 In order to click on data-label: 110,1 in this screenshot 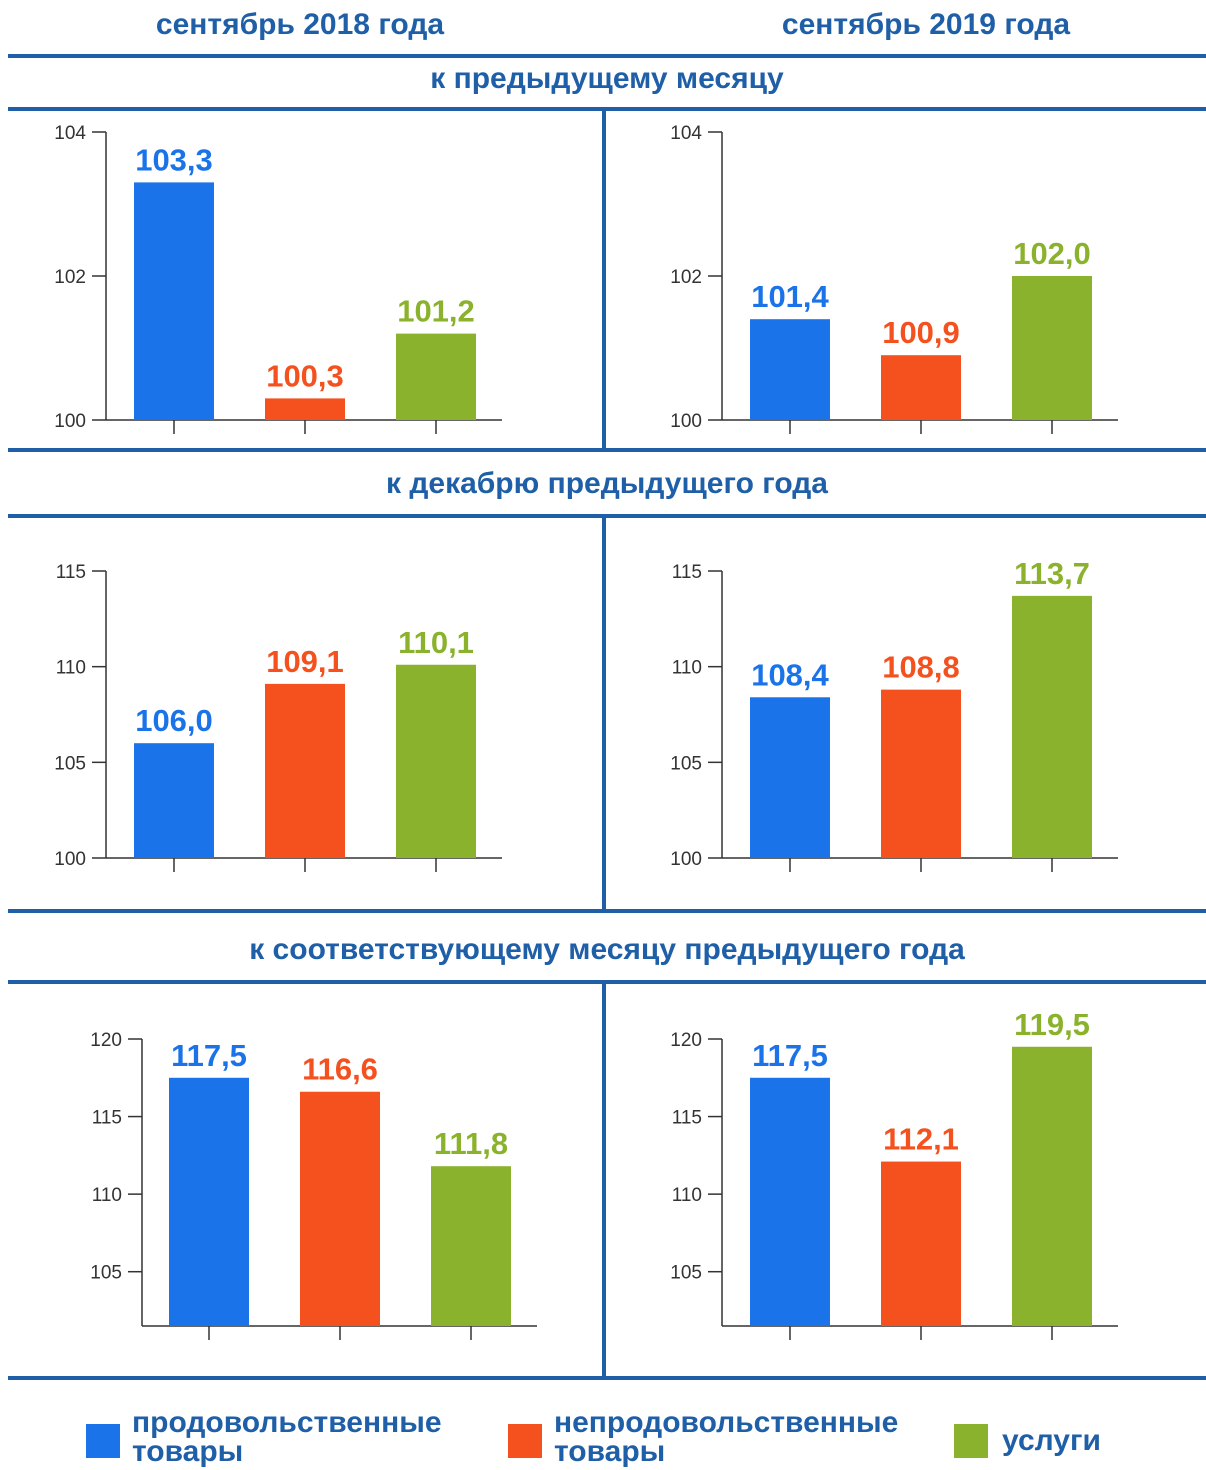, I will do `click(436, 642)`.